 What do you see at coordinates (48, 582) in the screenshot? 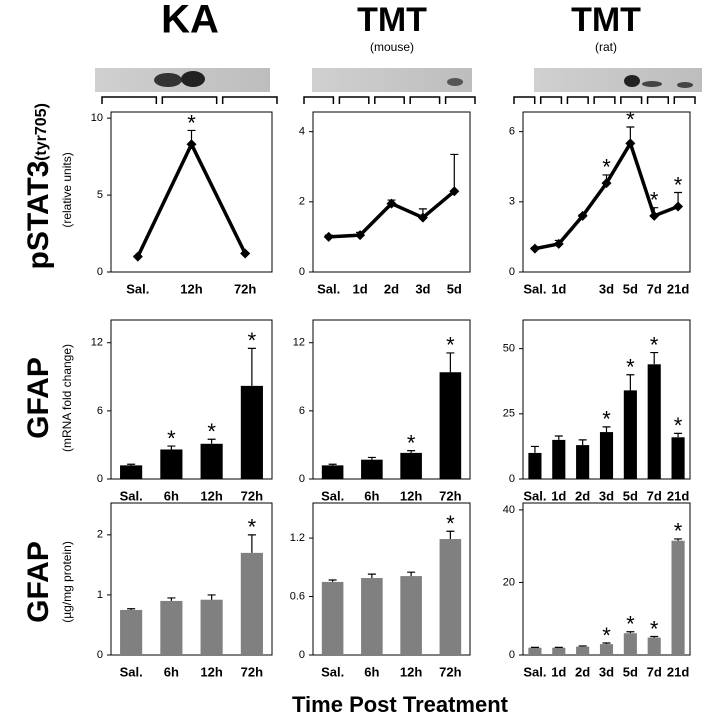
I see `row-label: GFAP (µg/mg protein)` at bounding box center [48, 582].